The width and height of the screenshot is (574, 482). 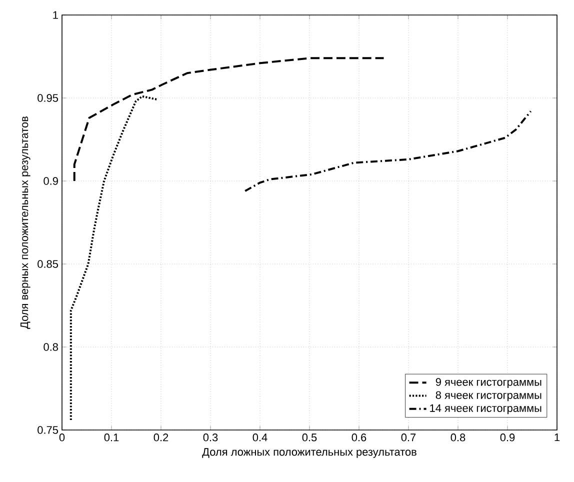 I want to click on y-axis-title: Доля верных положительных результатов, so click(x=25, y=222).